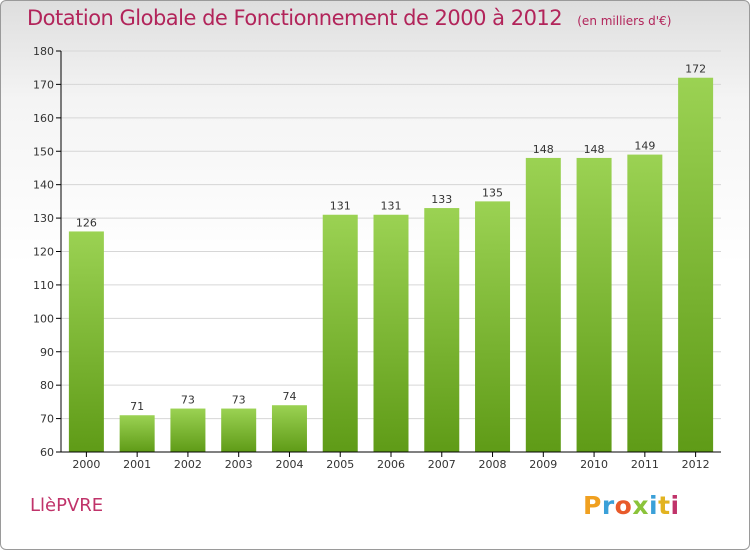 This screenshot has width=750, height=550. I want to click on bar-2008, so click(493, 326).